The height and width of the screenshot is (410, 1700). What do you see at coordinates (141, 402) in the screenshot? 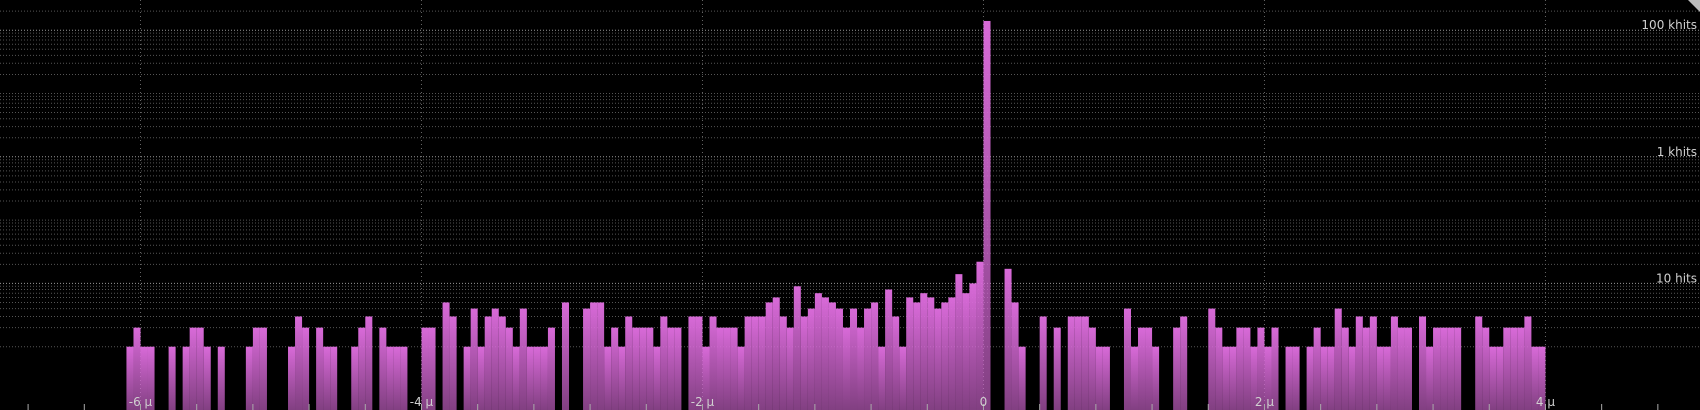
I see `x-tick-label: -6 µ` at bounding box center [141, 402].